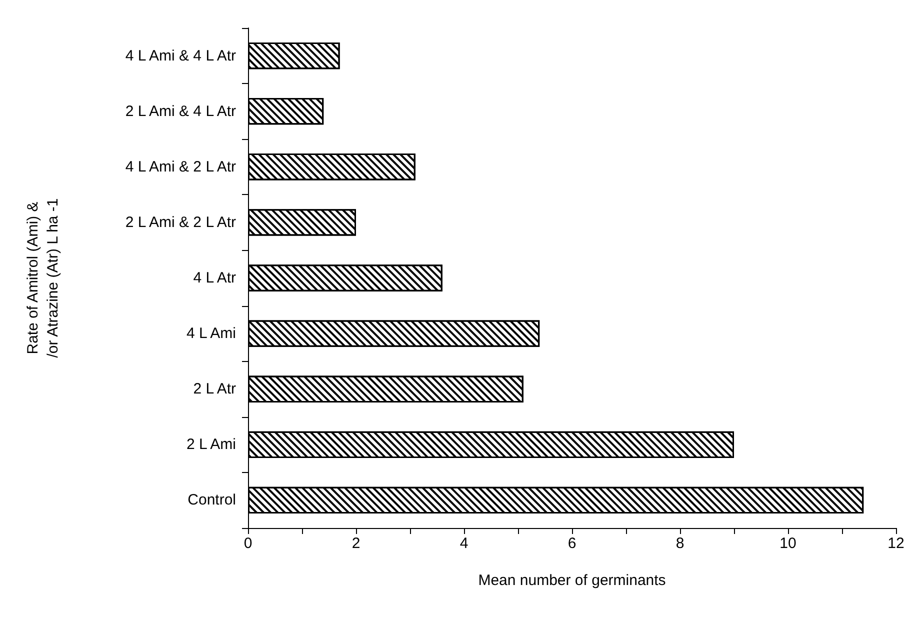  Describe the element at coordinates (211, 445) in the screenshot. I see `y-tick-label: 2 L Ami` at that location.